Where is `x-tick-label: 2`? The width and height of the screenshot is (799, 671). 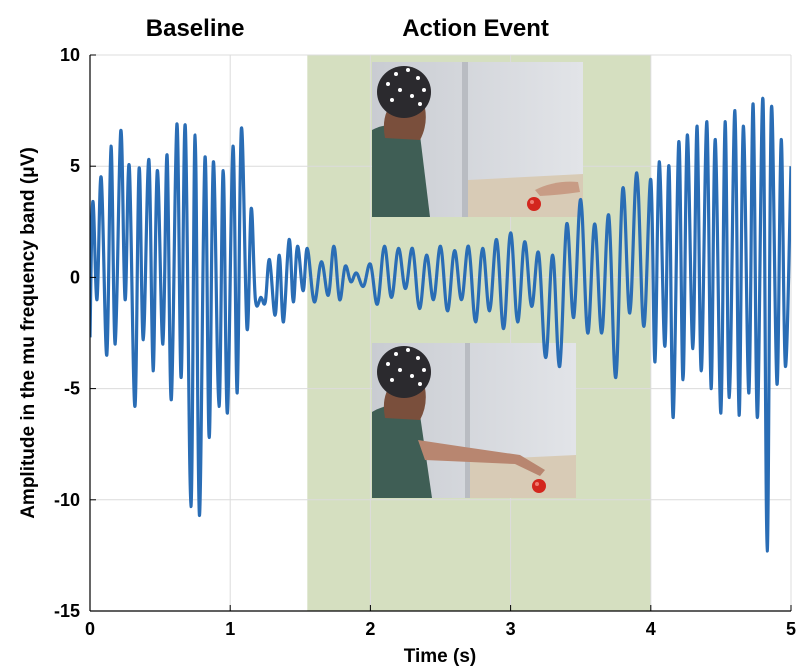
x-tick-label: 2 is located at coordinates (370, 629).